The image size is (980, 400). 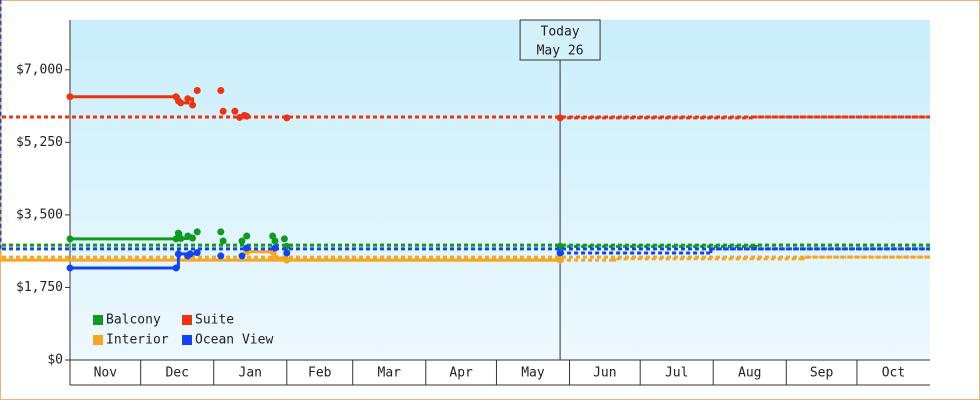 I want to click on x-tick-label: Mar, so click(x=390, y=373).